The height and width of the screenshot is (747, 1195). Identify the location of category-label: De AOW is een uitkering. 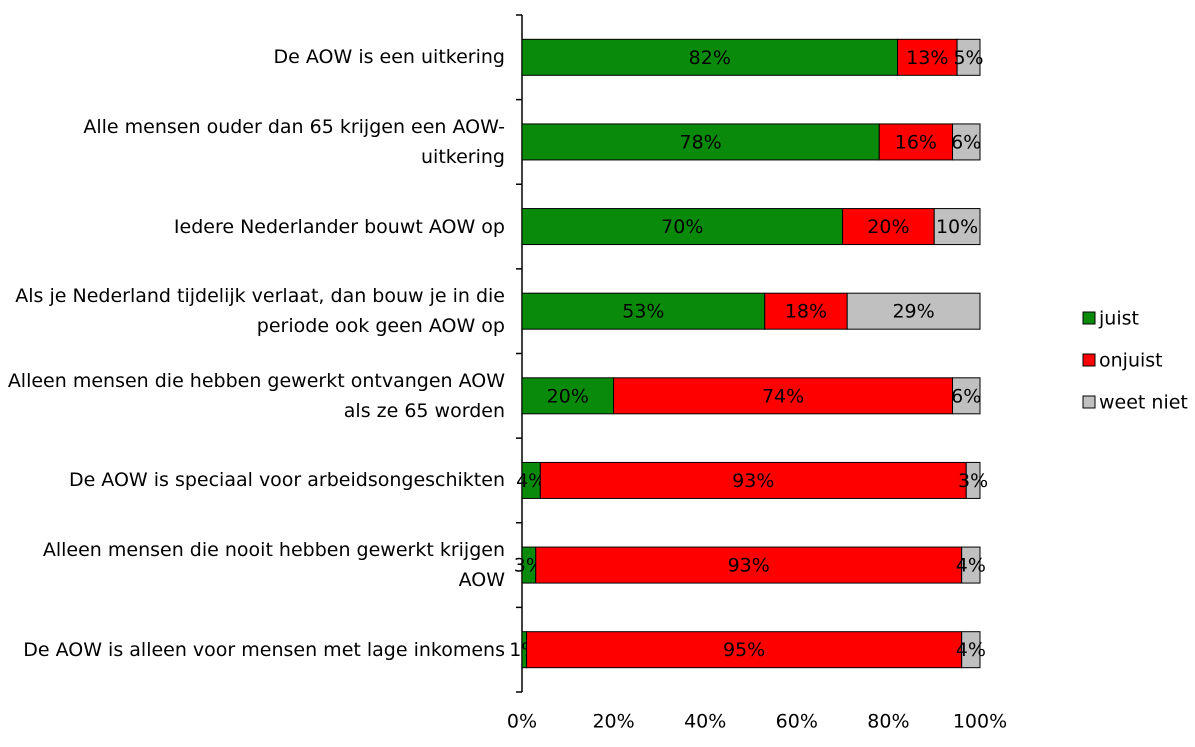
(389, 57).